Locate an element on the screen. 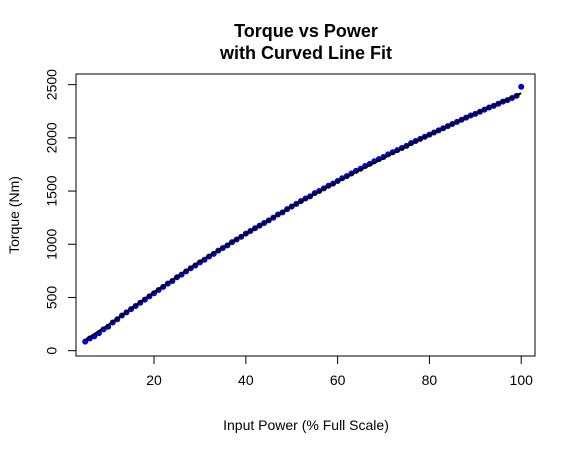 Image resolution: width=575 pixels, height=454 pixels. x-tick-label: 100 is located at coordinates (522, 380).